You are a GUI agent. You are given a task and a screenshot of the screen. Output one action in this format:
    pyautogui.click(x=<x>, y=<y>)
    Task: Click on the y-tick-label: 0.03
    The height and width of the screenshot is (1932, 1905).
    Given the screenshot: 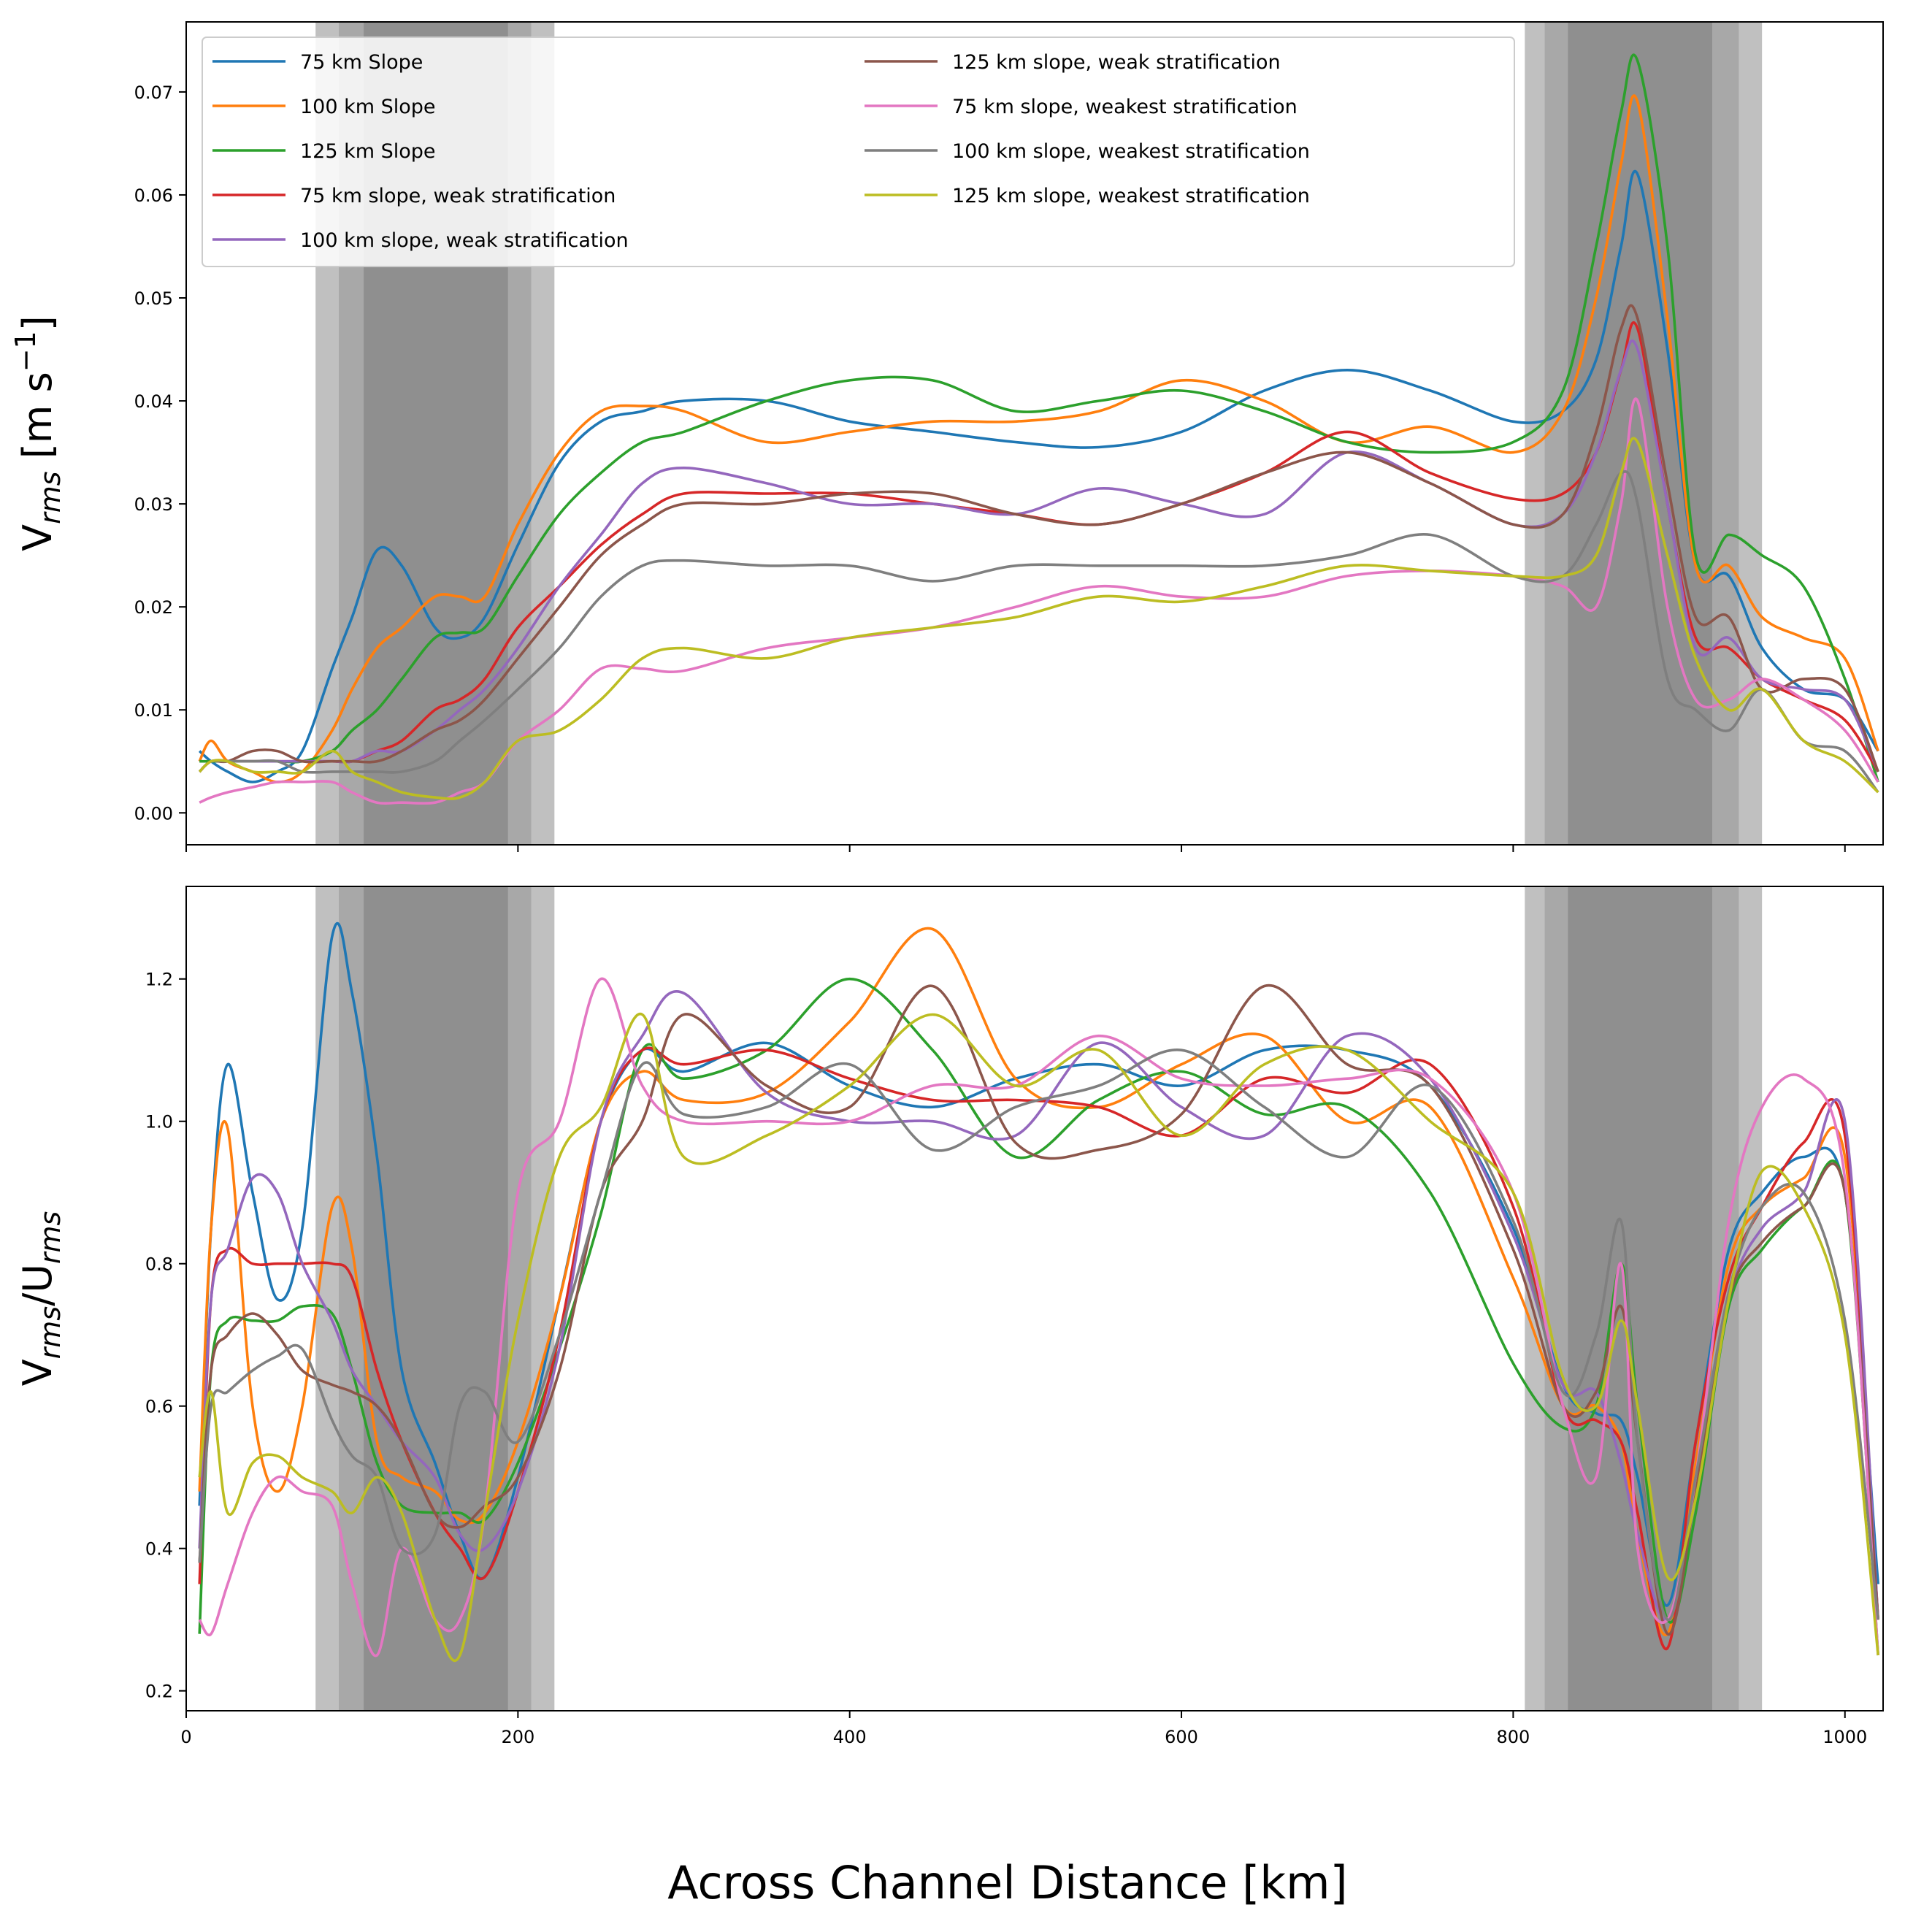 What is the action you would take?
    pyautogui.click(x=153, y=504)
    